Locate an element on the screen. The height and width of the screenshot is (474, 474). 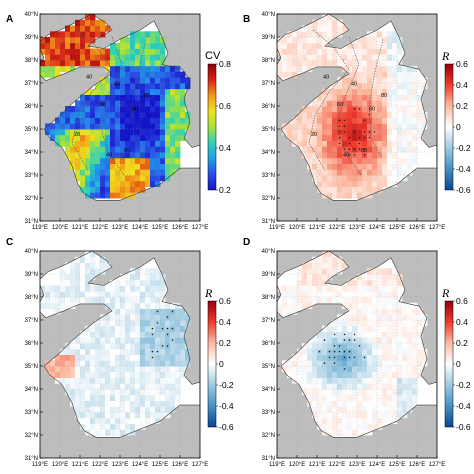
lat-label: 36°N is located at coordinates (31, 344).